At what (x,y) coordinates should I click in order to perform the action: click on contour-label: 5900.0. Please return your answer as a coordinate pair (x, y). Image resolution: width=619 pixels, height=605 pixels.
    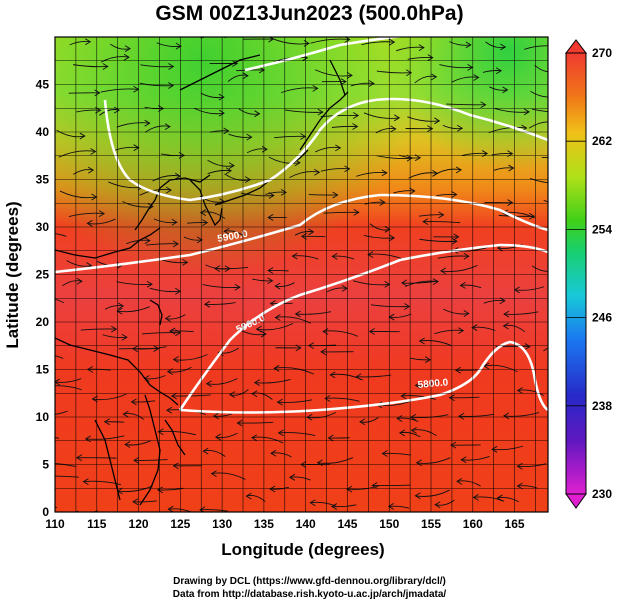
    Looking at the image, I should click on (233, 237).